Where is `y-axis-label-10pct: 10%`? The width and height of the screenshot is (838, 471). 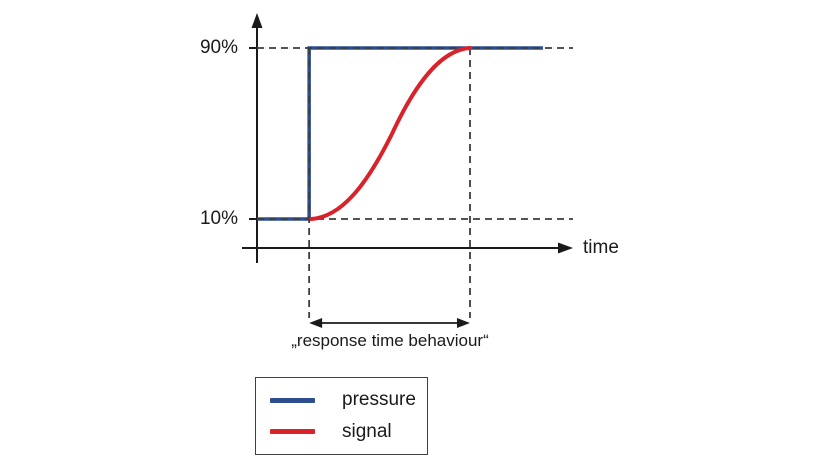 y-axis-label-10pct: 10% is located at coordinates (218, 218).